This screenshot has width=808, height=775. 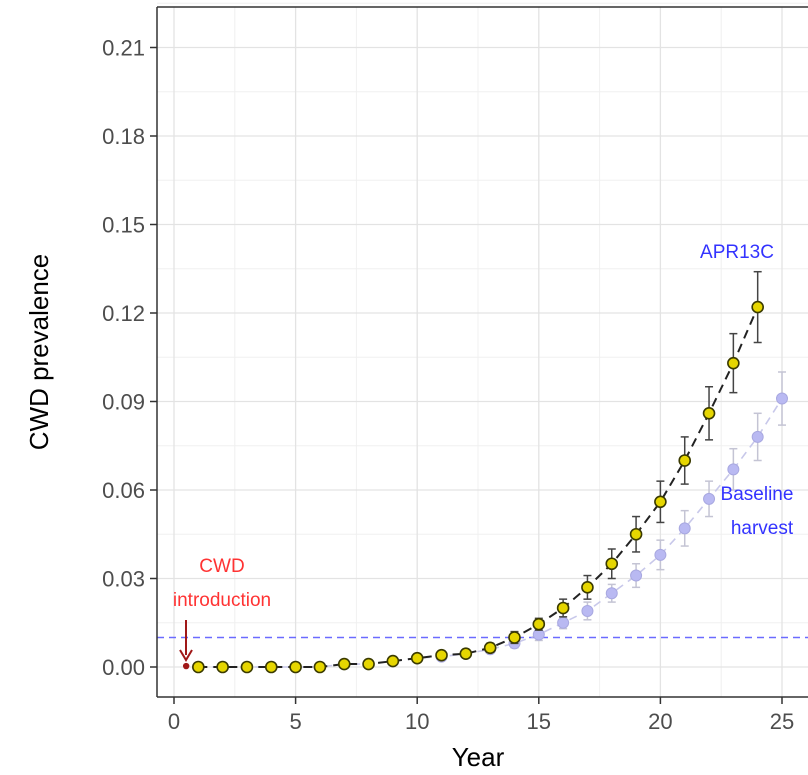 What do you see at coordinates (123, 667) in the screenshot?
I see `y-tick-label: 0.00` at bounding box center [123, 667].